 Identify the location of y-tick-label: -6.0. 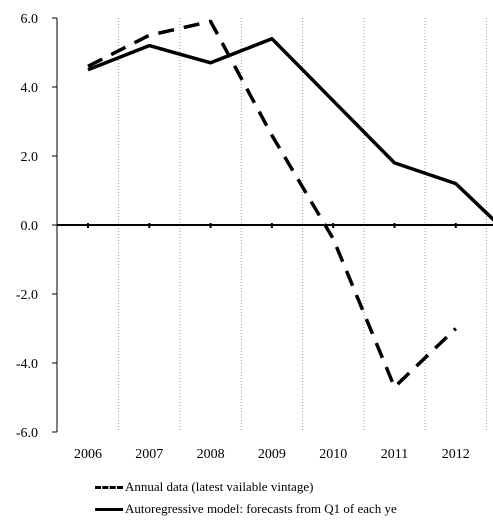
(27, 433).